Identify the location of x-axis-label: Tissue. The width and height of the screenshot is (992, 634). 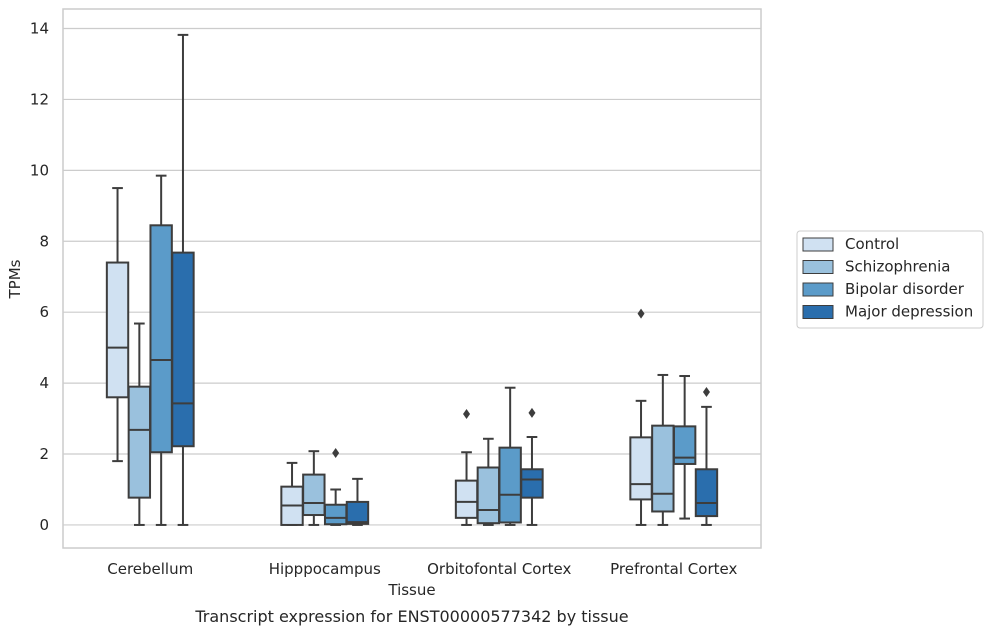
(411, 590).